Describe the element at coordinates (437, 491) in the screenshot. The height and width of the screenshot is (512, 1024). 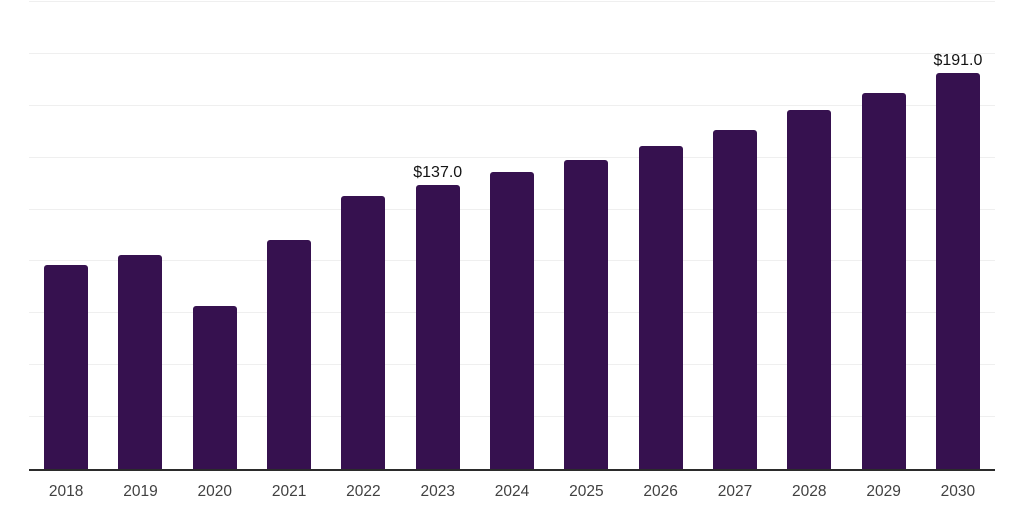
I see `x-tick-label: 2023` at that location.